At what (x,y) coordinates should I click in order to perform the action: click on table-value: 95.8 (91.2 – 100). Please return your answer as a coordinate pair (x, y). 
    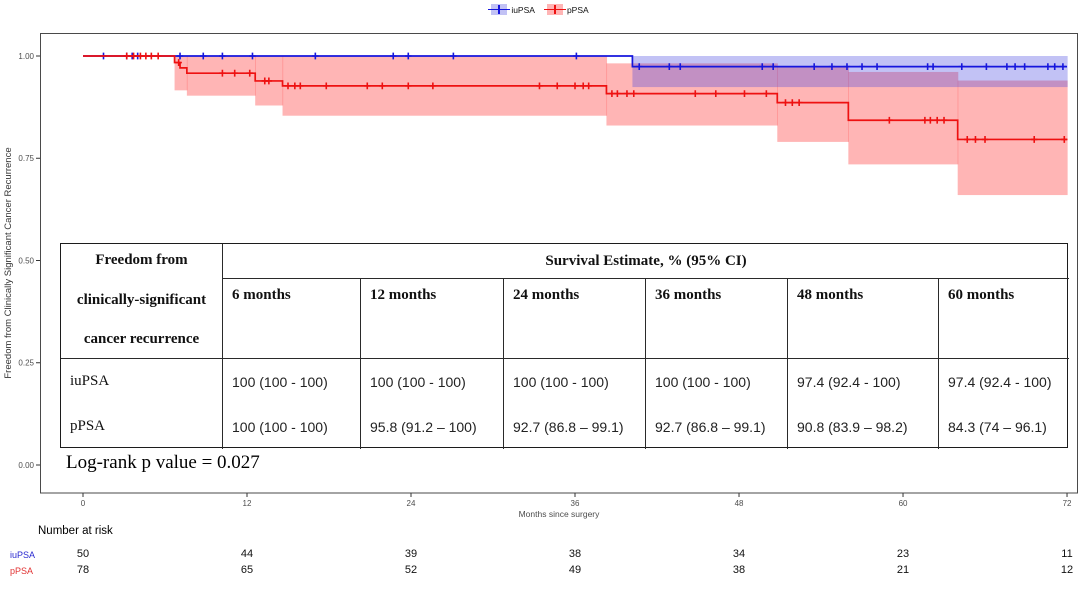
    Looking at the image, I should click on (432, 426).